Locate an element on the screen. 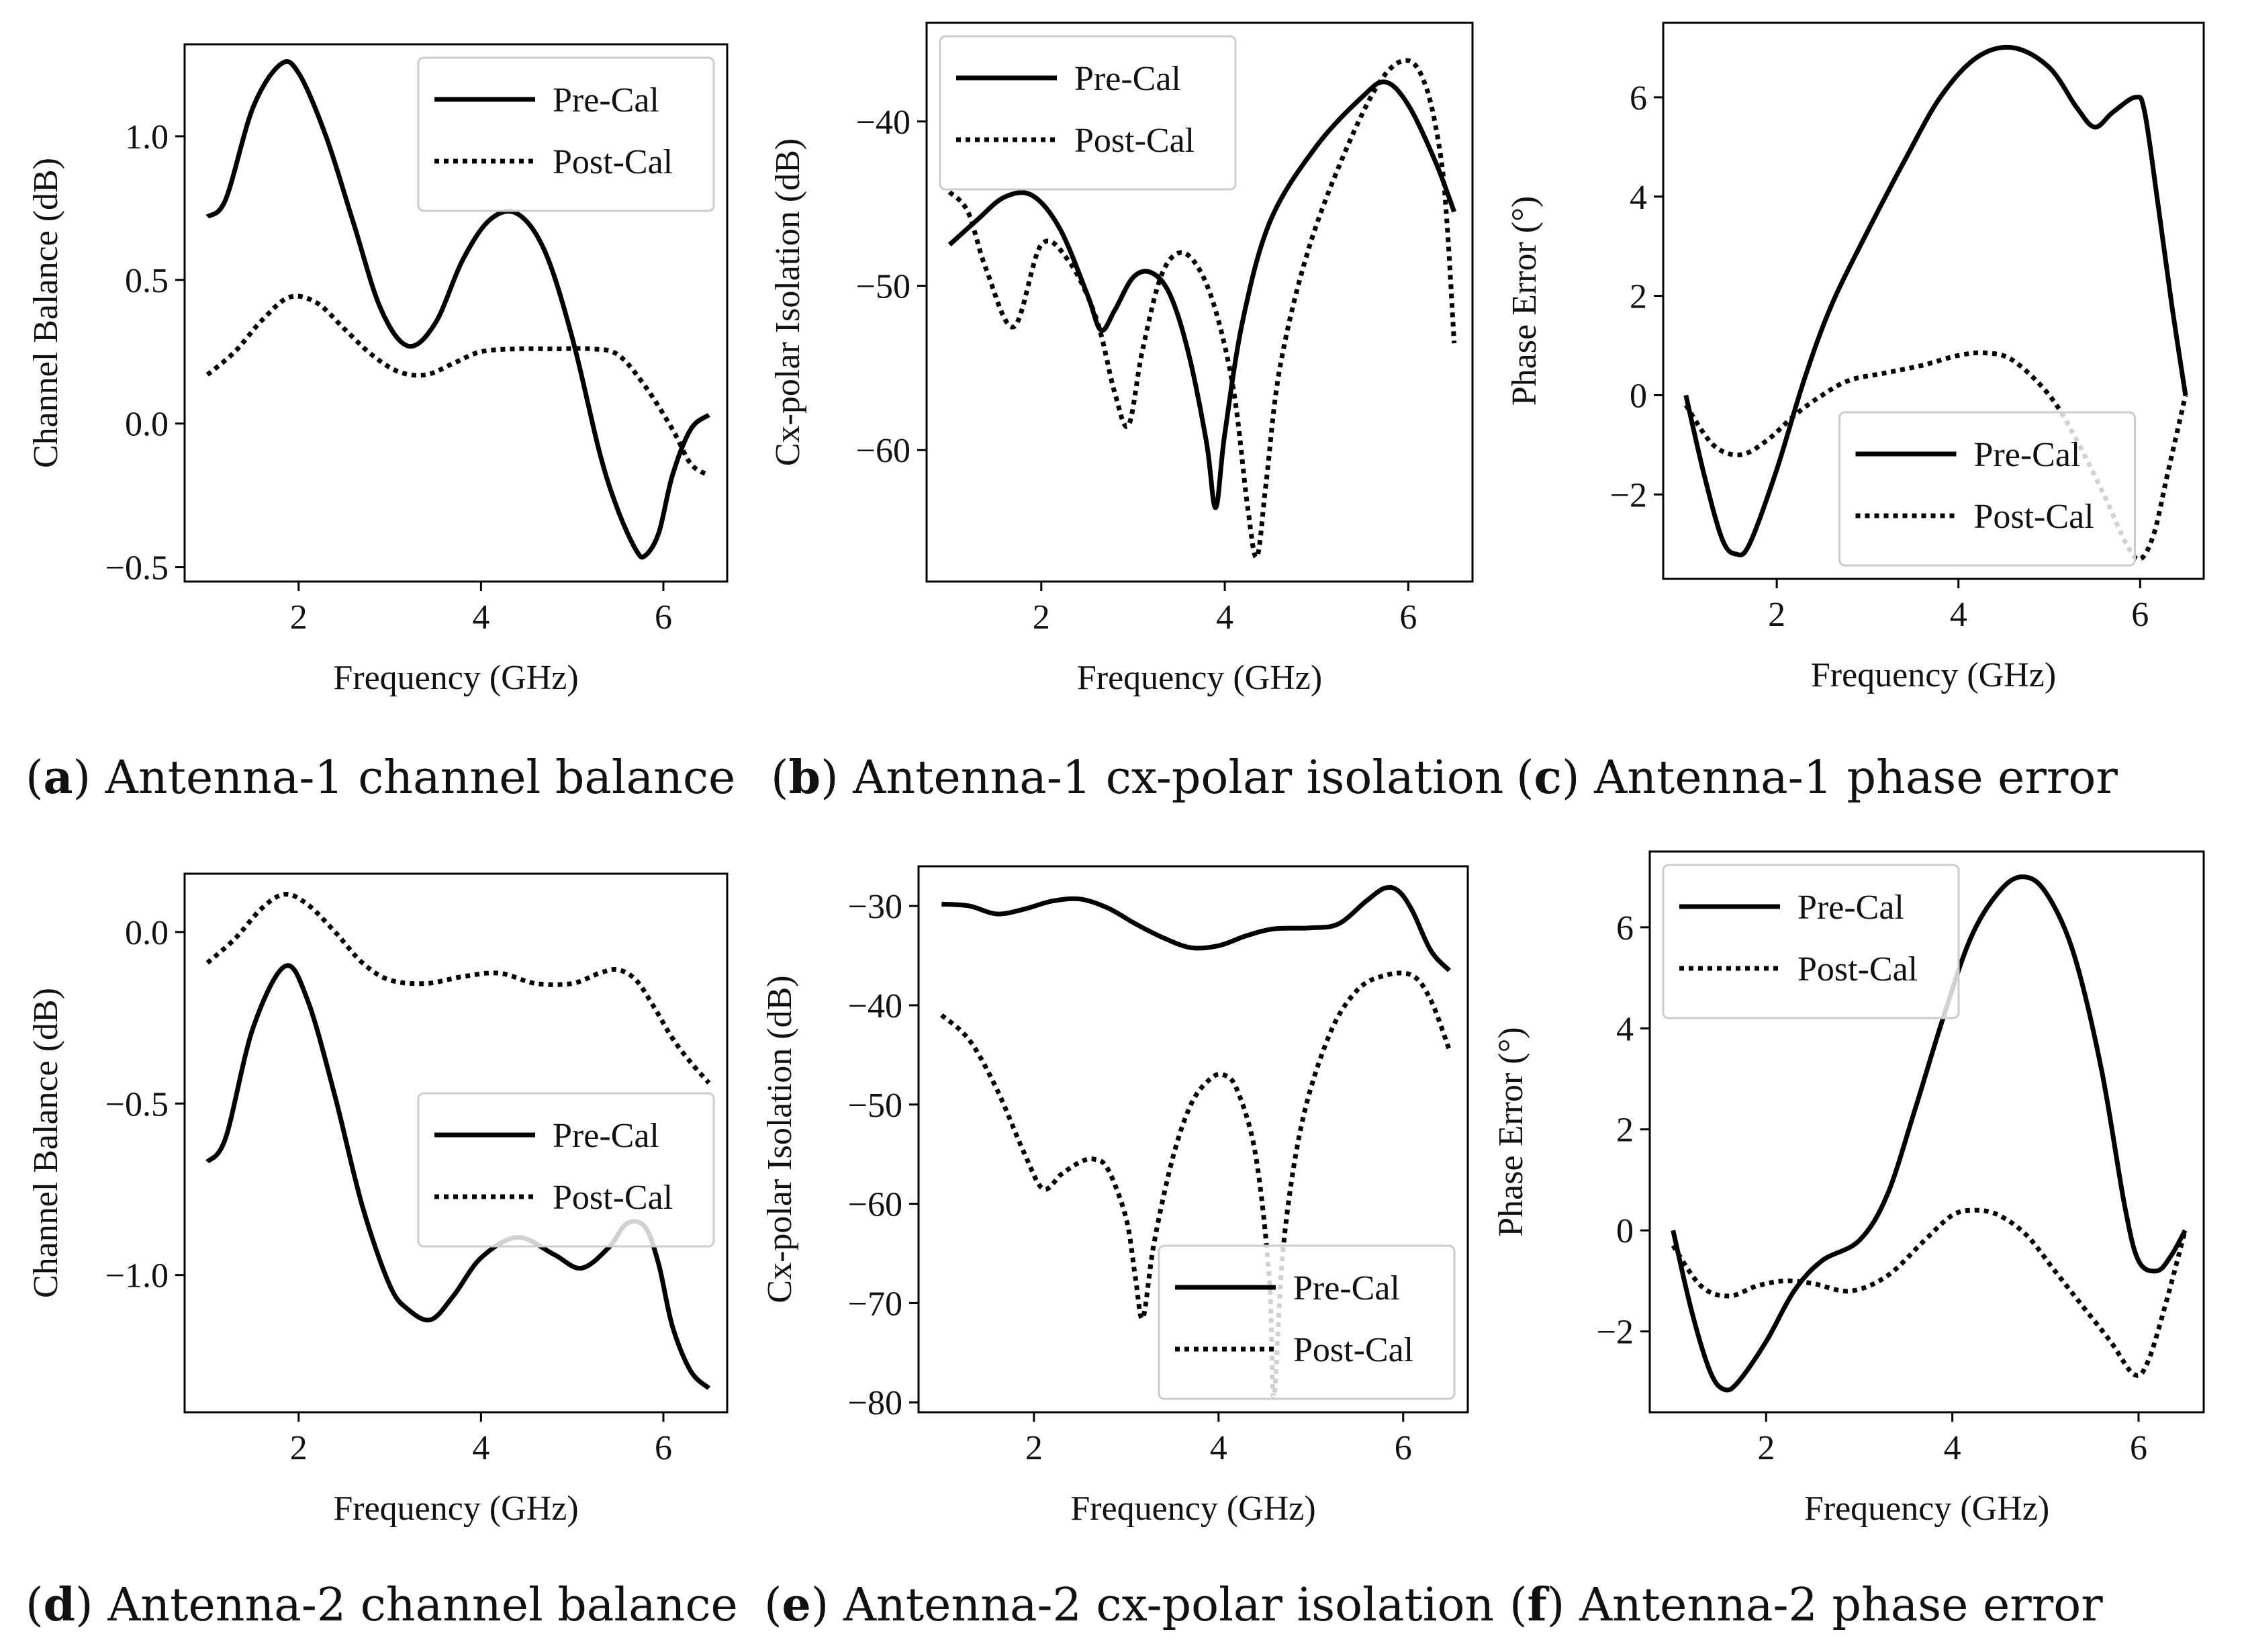 This screenshot has height=1652, width=2244. chart-e-series-post-cal-line is located at coordinates (1196, 1185).